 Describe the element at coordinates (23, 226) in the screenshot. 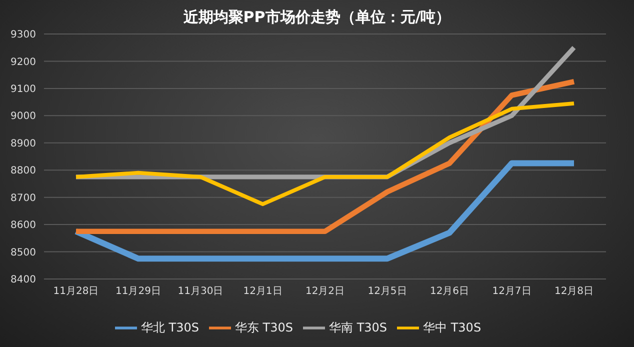

I see `y-tick-label: 8600` at that location.